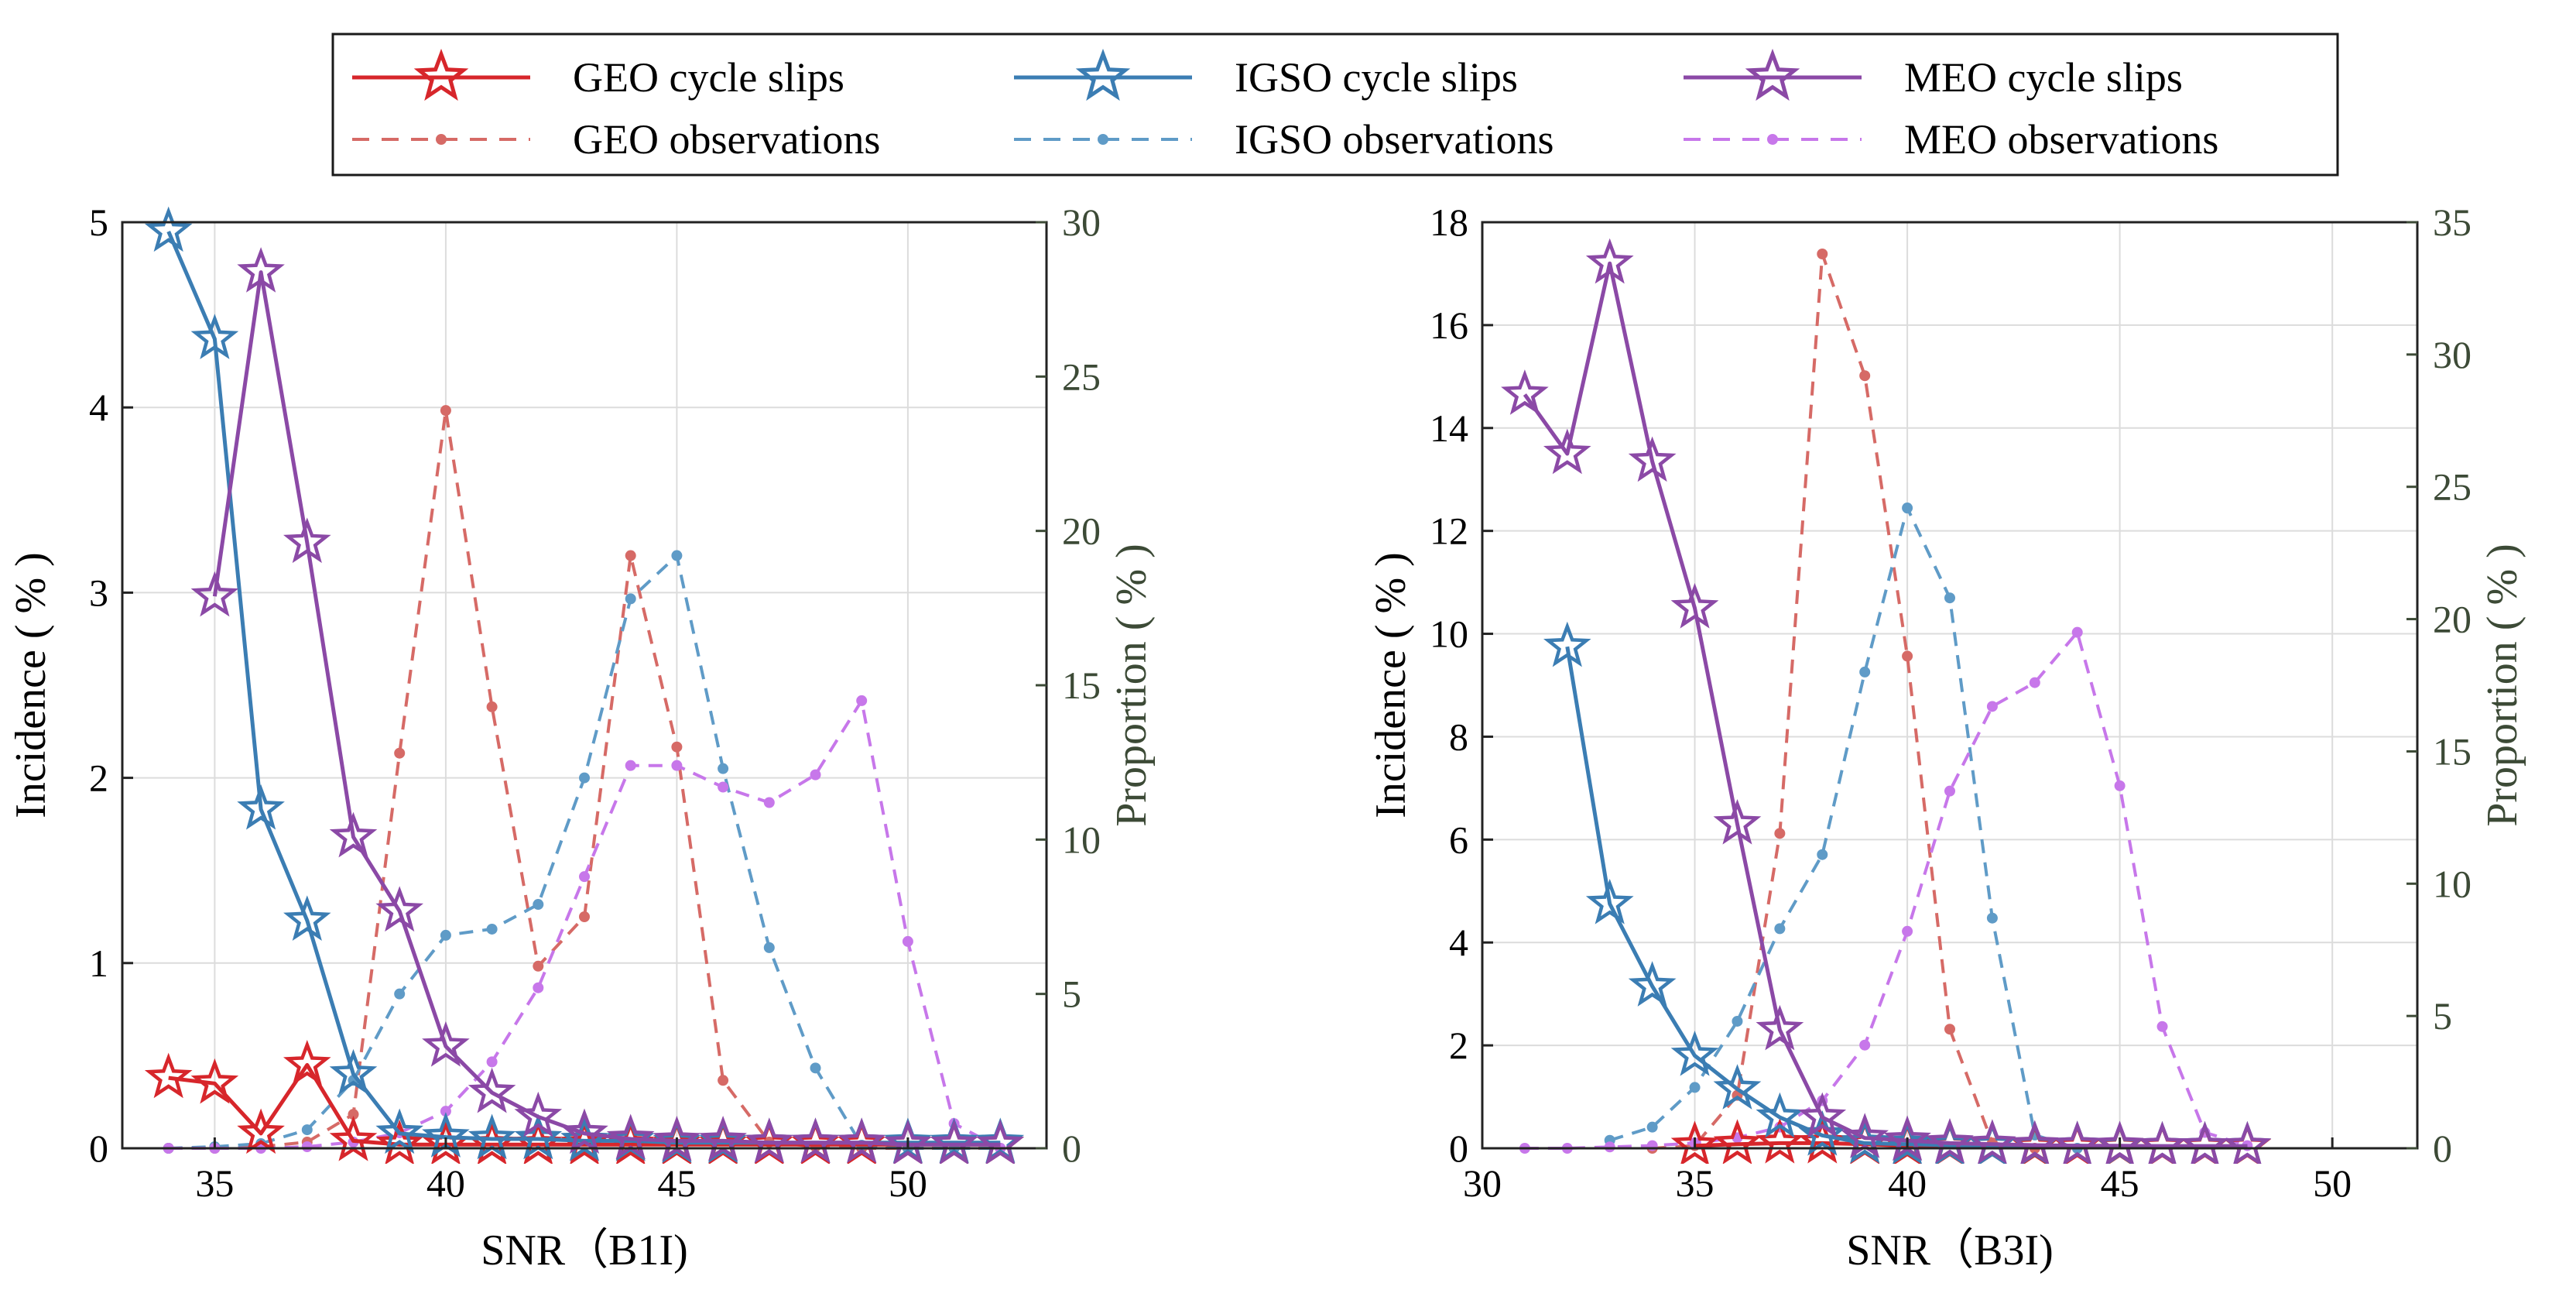  I want to click on y-tick-label: 14, so click(1449, 429).